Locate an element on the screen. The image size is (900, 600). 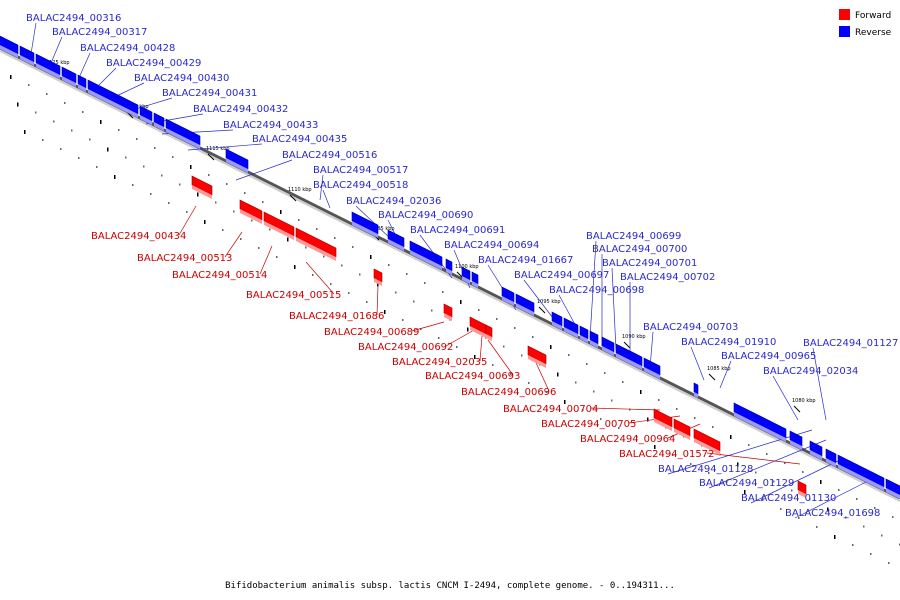
reverse-gene-label: BALAC2494_00433 is located at coordinates (270, 125).